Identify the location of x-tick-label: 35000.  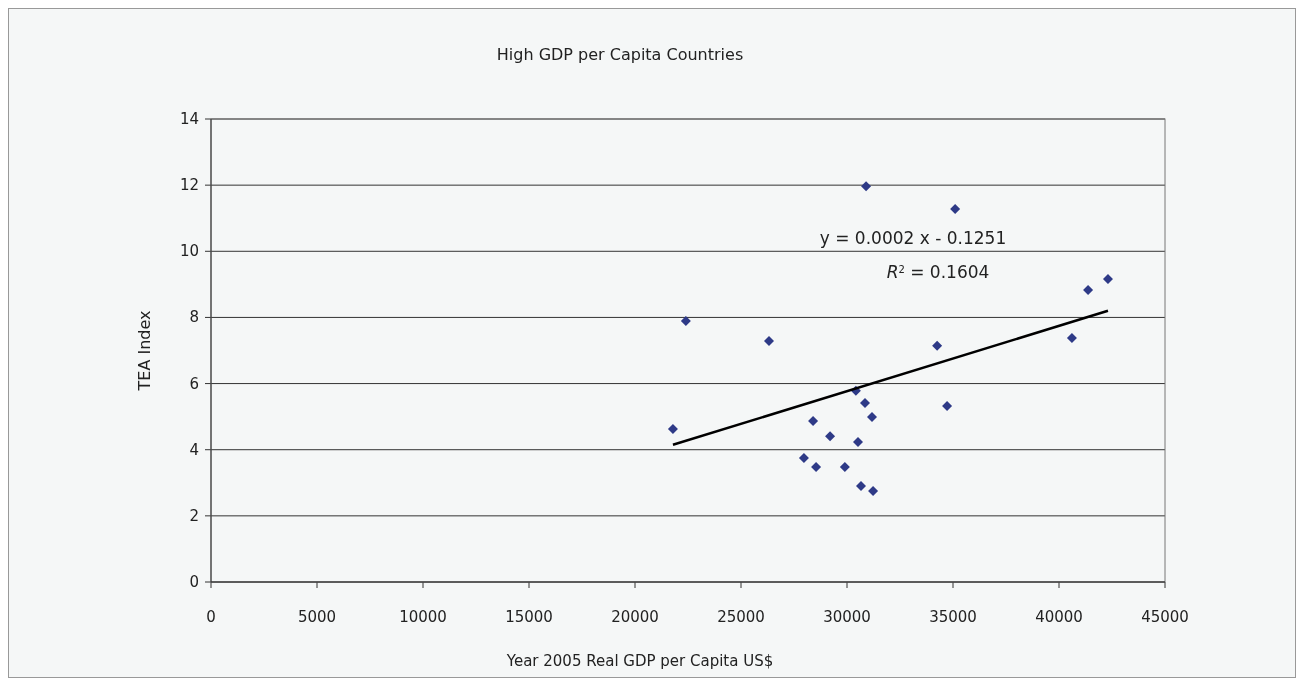
(953, 617).